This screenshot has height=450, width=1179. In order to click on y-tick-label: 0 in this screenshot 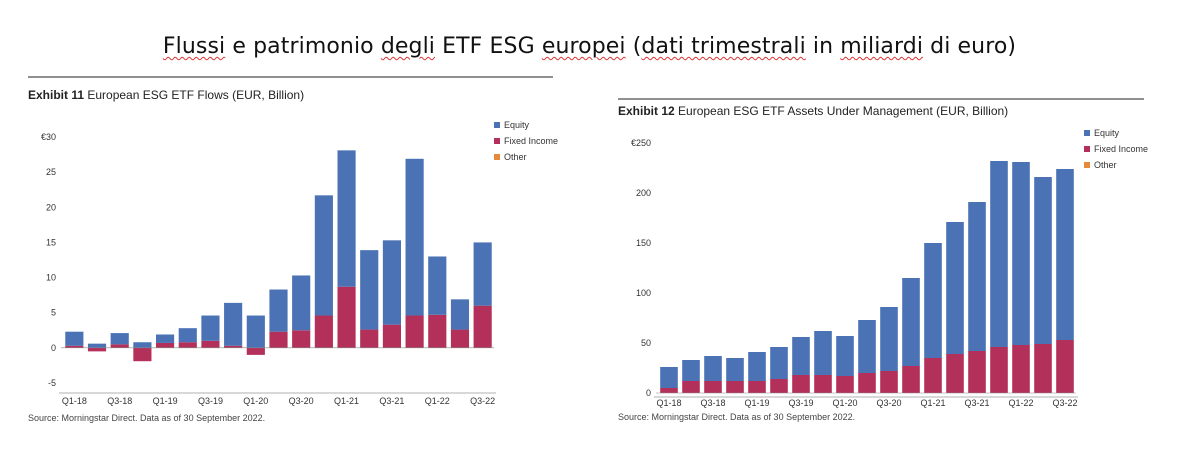, I will do `click(53, 348)`.